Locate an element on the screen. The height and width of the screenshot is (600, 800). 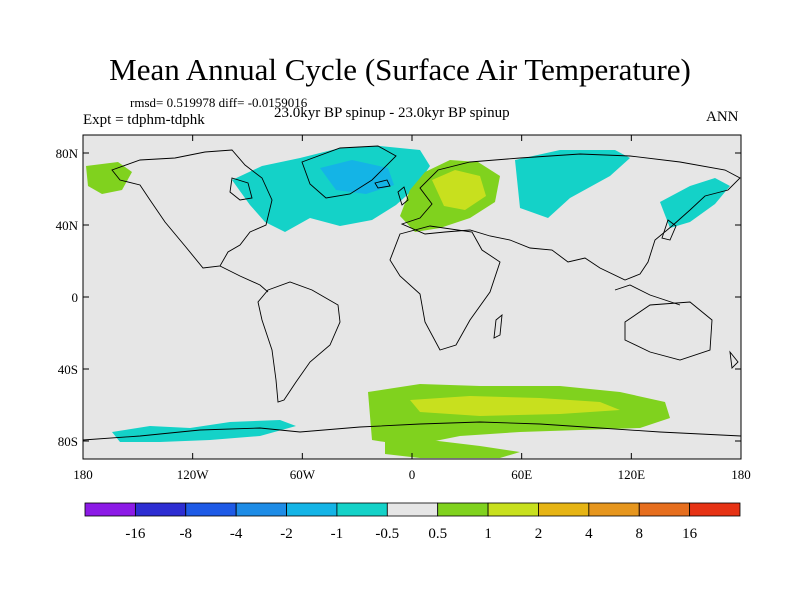
season-label: ANN is located at coordinates (722, 117).